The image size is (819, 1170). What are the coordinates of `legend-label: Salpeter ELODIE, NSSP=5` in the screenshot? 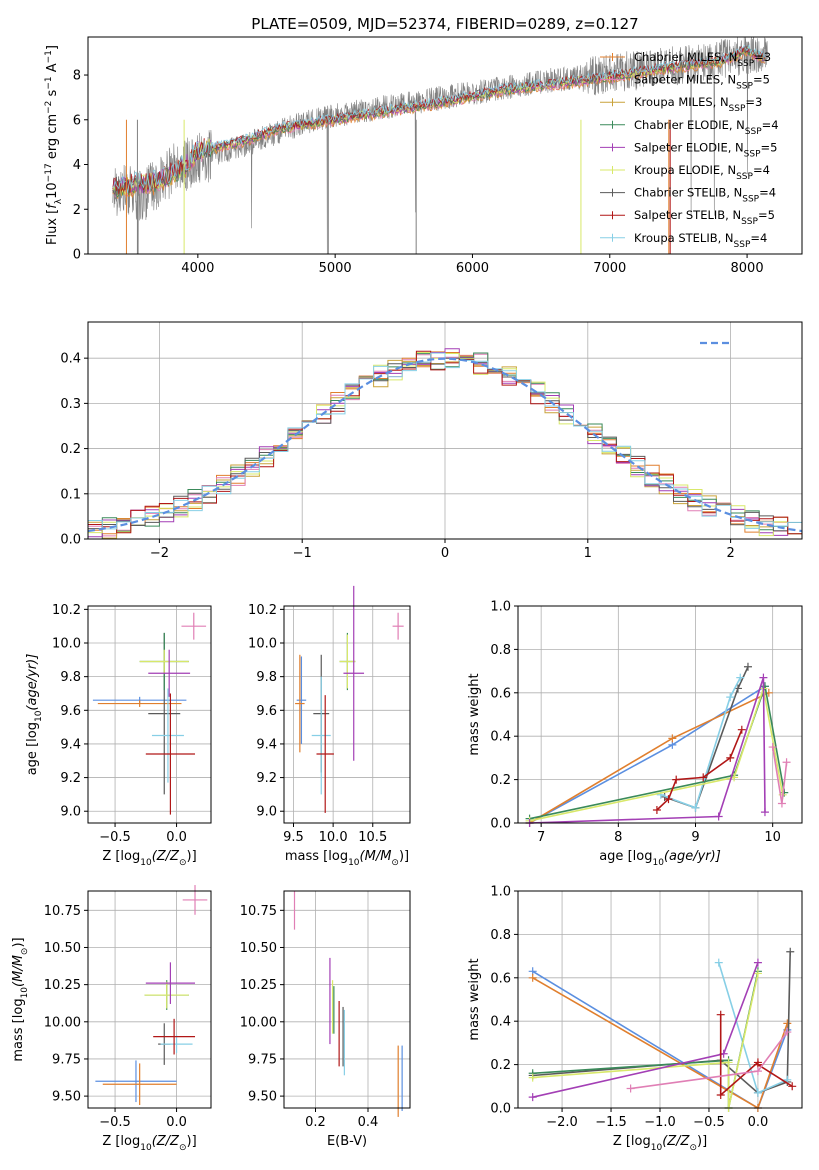 It's located at (705, 149).